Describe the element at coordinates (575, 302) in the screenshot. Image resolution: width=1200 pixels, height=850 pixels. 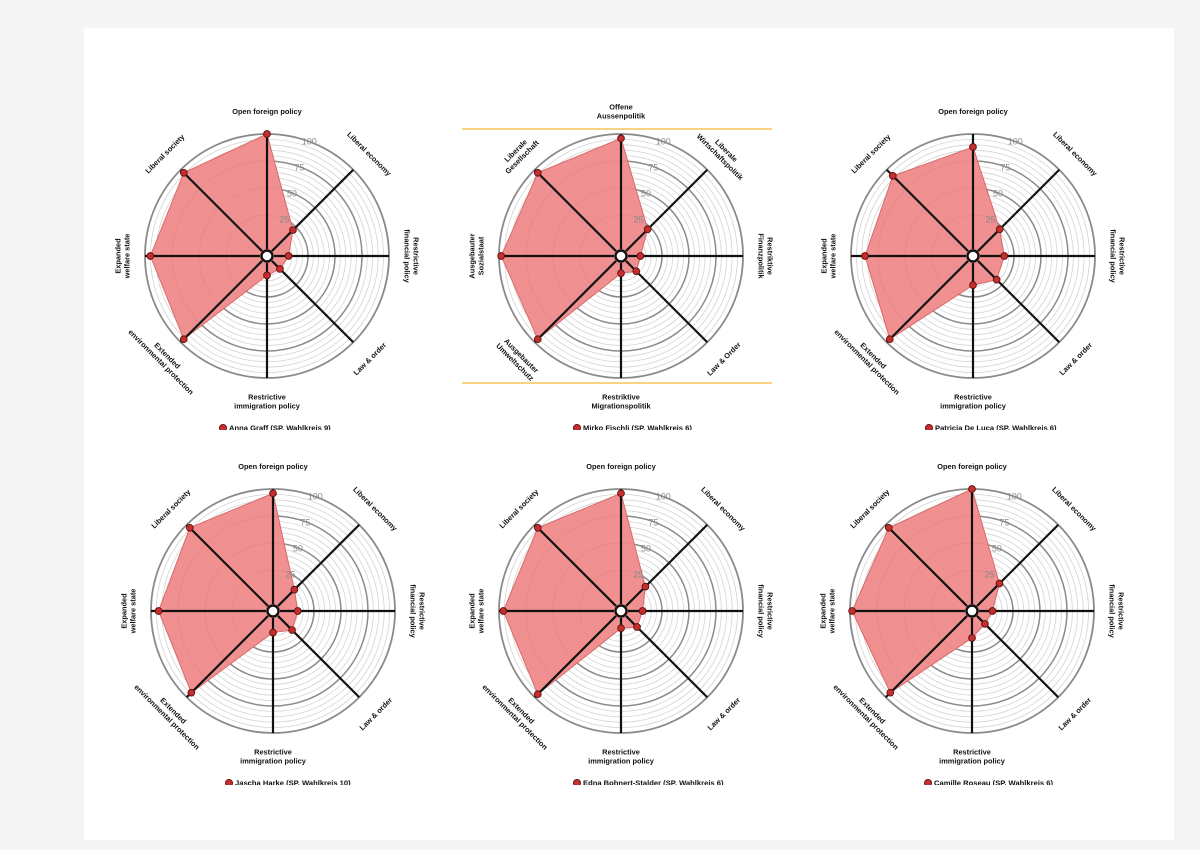
I see `axis-spoke-ausgebauter-umweltschutz` at that location.